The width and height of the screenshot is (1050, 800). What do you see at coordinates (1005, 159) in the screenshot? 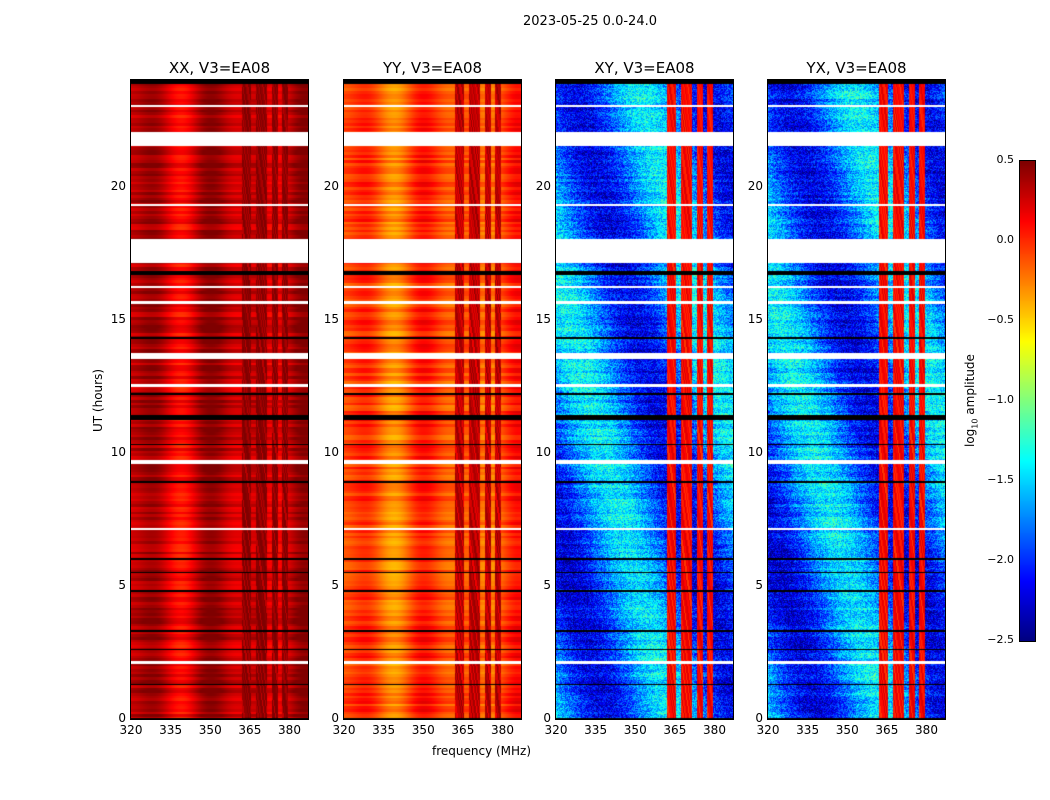
I see `colorbar-tick-label: 0.5` at bounding box center [1005, 159].